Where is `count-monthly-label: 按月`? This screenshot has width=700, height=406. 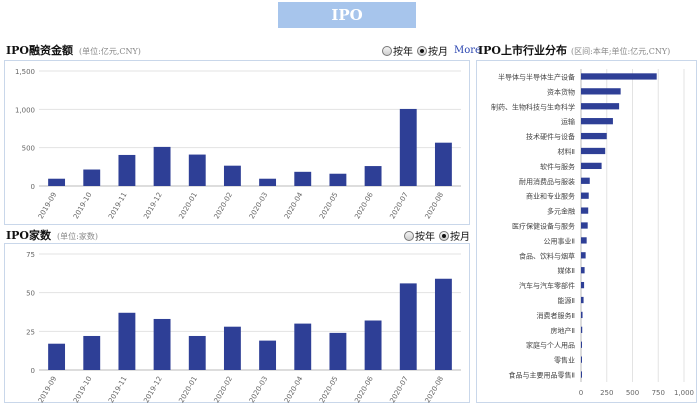
count-monthly-label: 按月 is located at coordinates (460, 237).